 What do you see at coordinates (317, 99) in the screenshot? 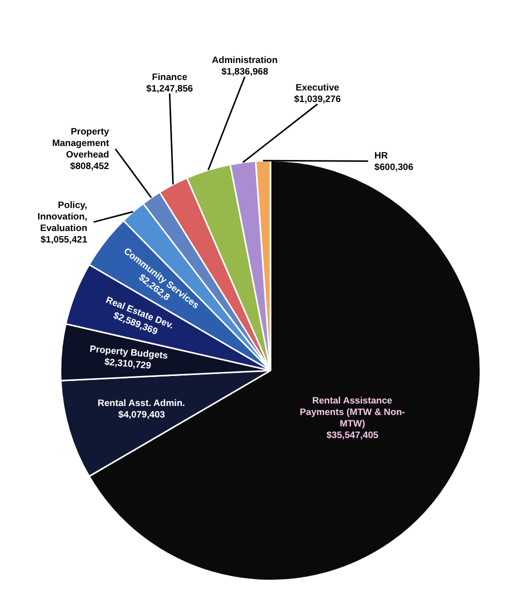
I see `data-label: $1,039,276` at bounding box center [317, 99].